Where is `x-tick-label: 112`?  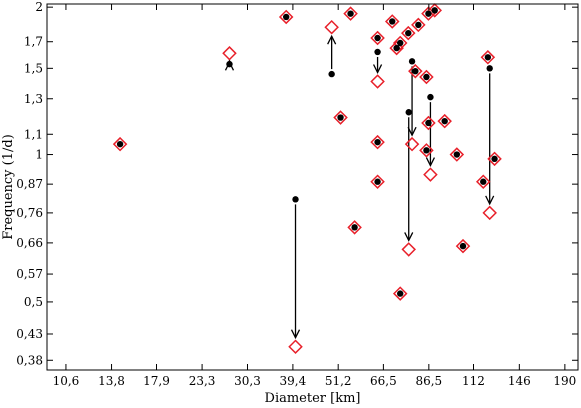 x-tick-label: 112 is located at coordinates (473, 381).